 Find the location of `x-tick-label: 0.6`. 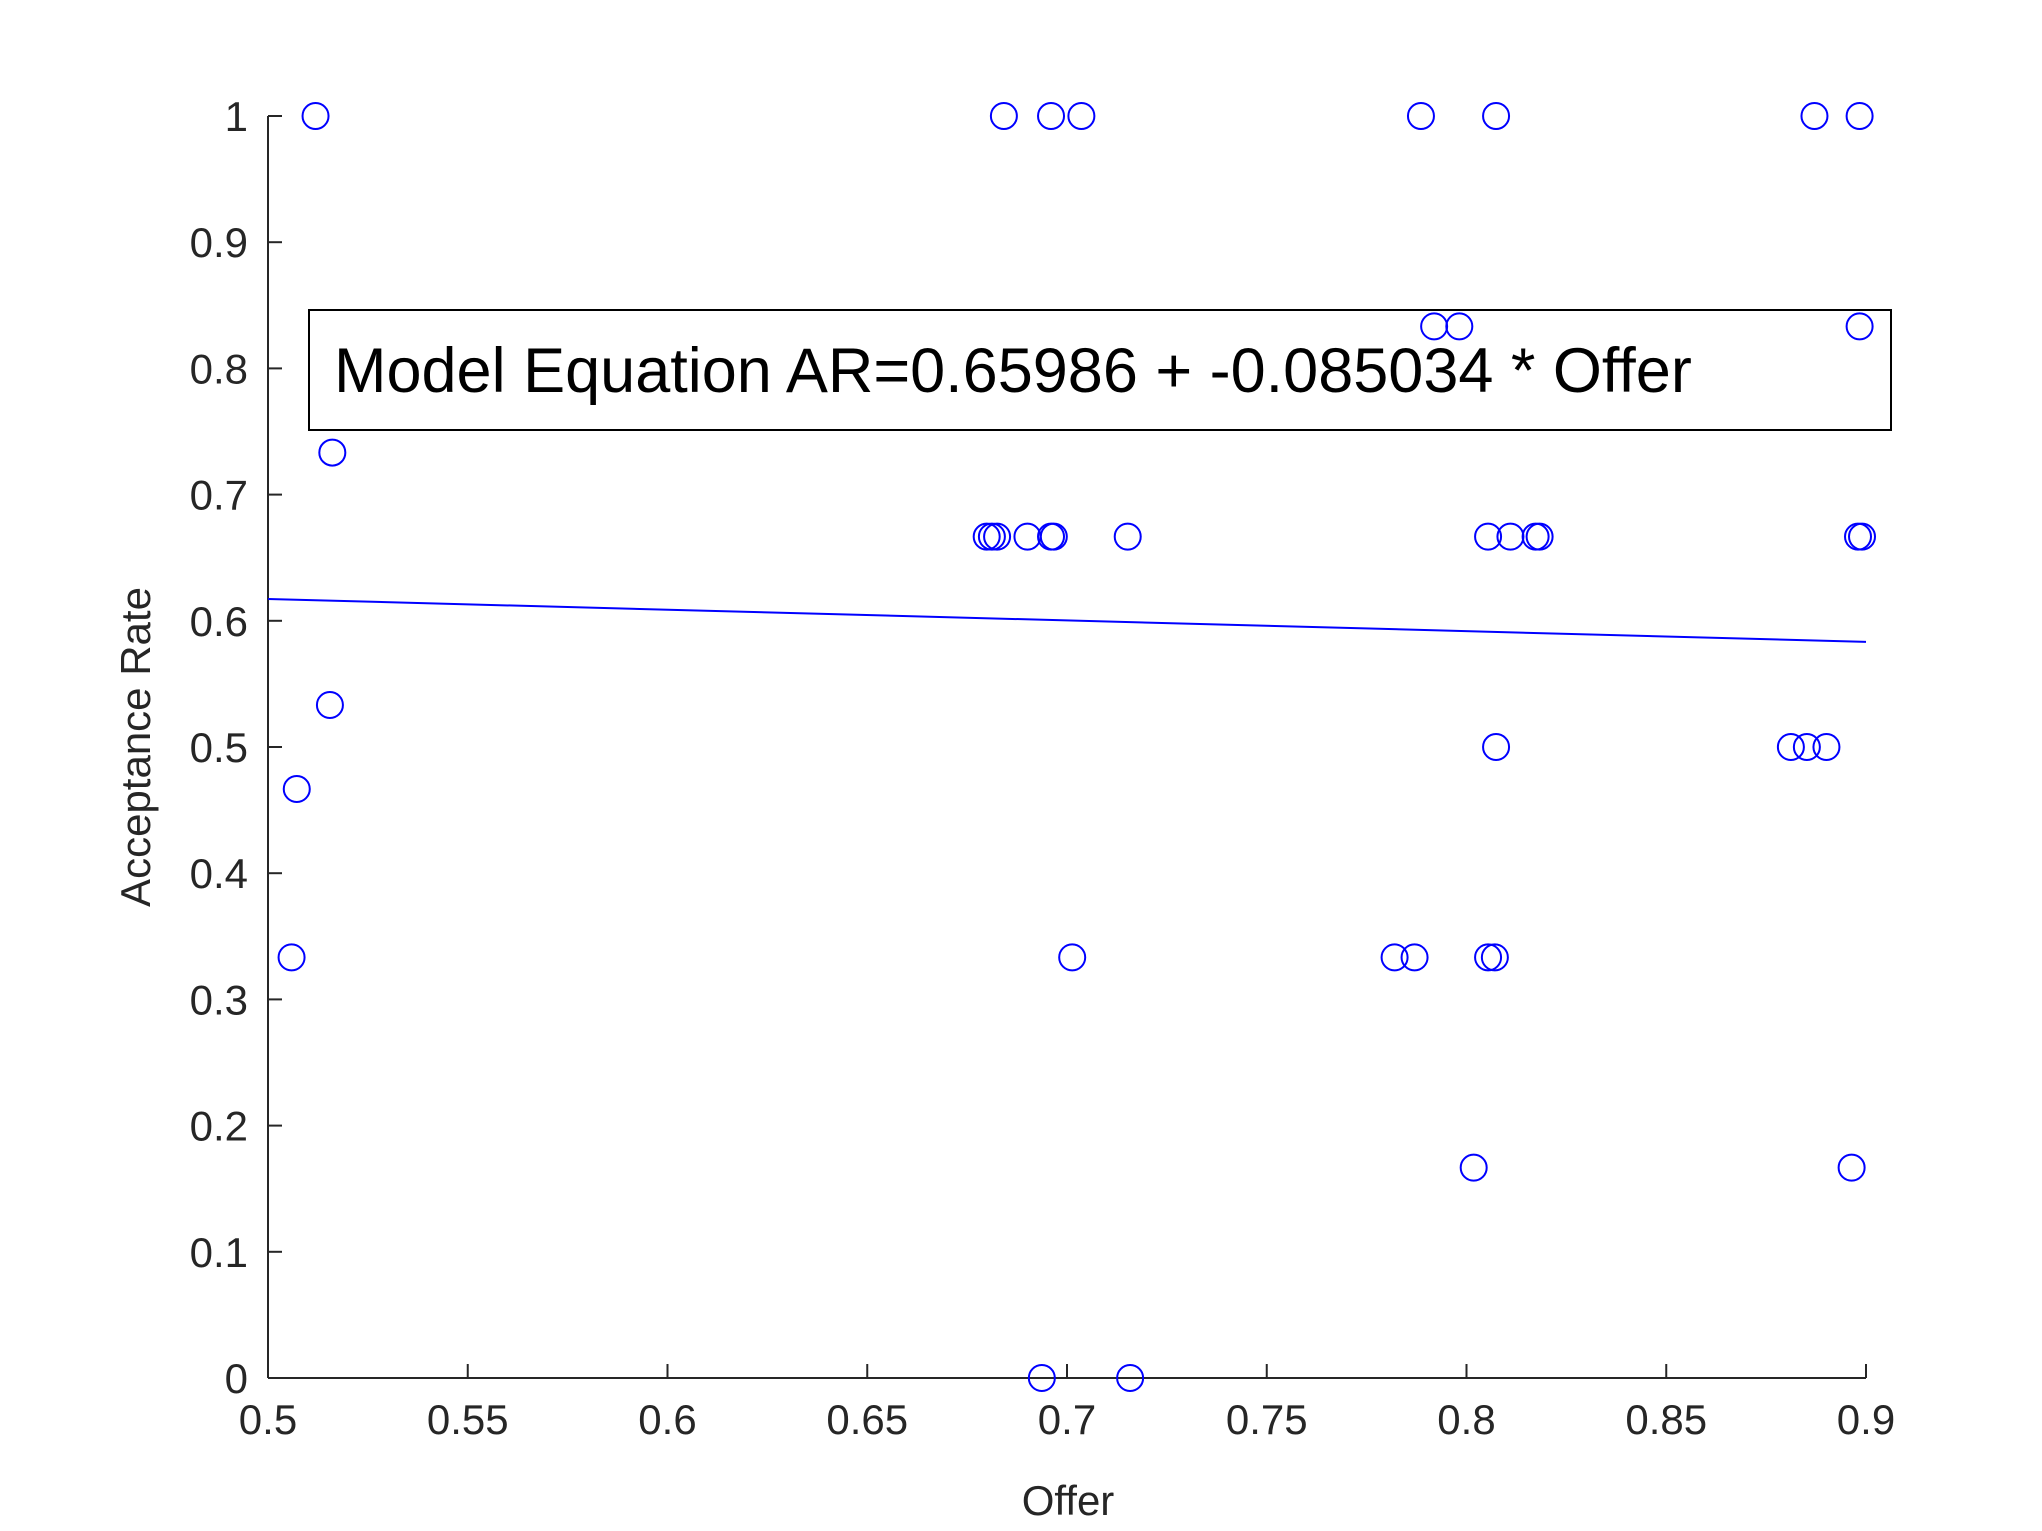

x-tick-label: 0.6 is located at coordinates (667, 1419).